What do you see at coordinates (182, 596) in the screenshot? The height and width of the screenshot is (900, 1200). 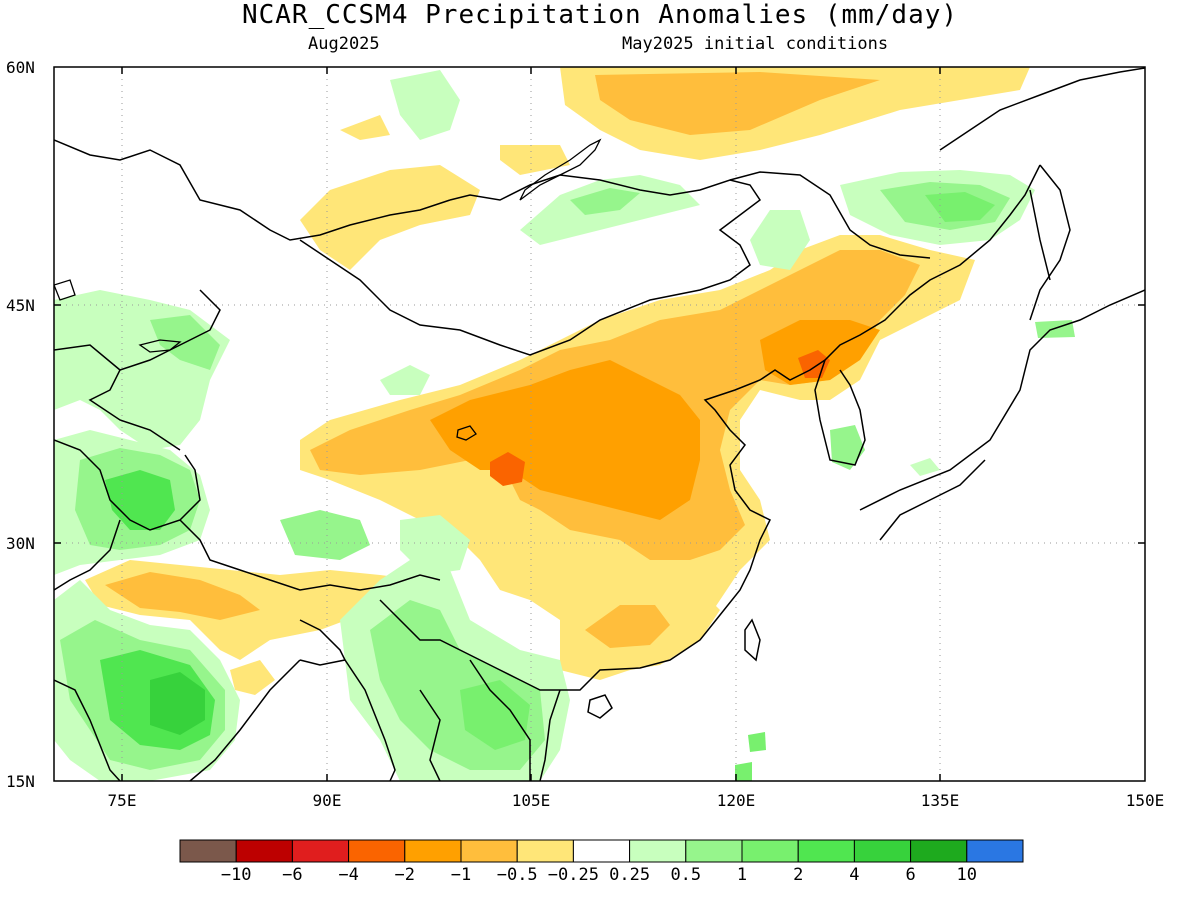 I see `dry-region-himalaya-core` at bounding box center [182, 596].